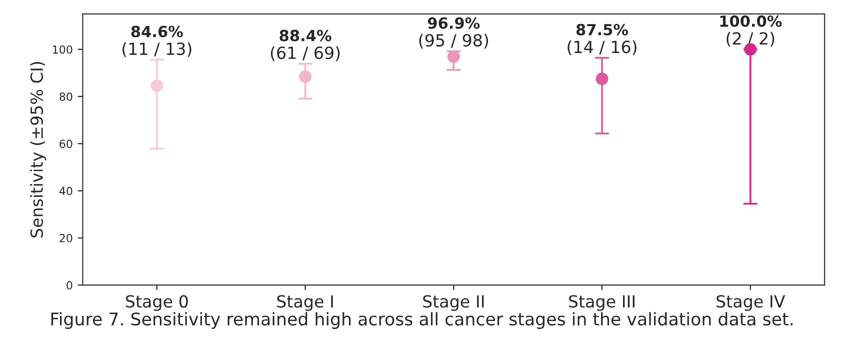 Image resolution: width=844 pixels, height=341 pixels. What do you see at coordinates (601, 303) in the screenshot?
I see `x-tick-label: Stage III` at bounding box center [601, 303].